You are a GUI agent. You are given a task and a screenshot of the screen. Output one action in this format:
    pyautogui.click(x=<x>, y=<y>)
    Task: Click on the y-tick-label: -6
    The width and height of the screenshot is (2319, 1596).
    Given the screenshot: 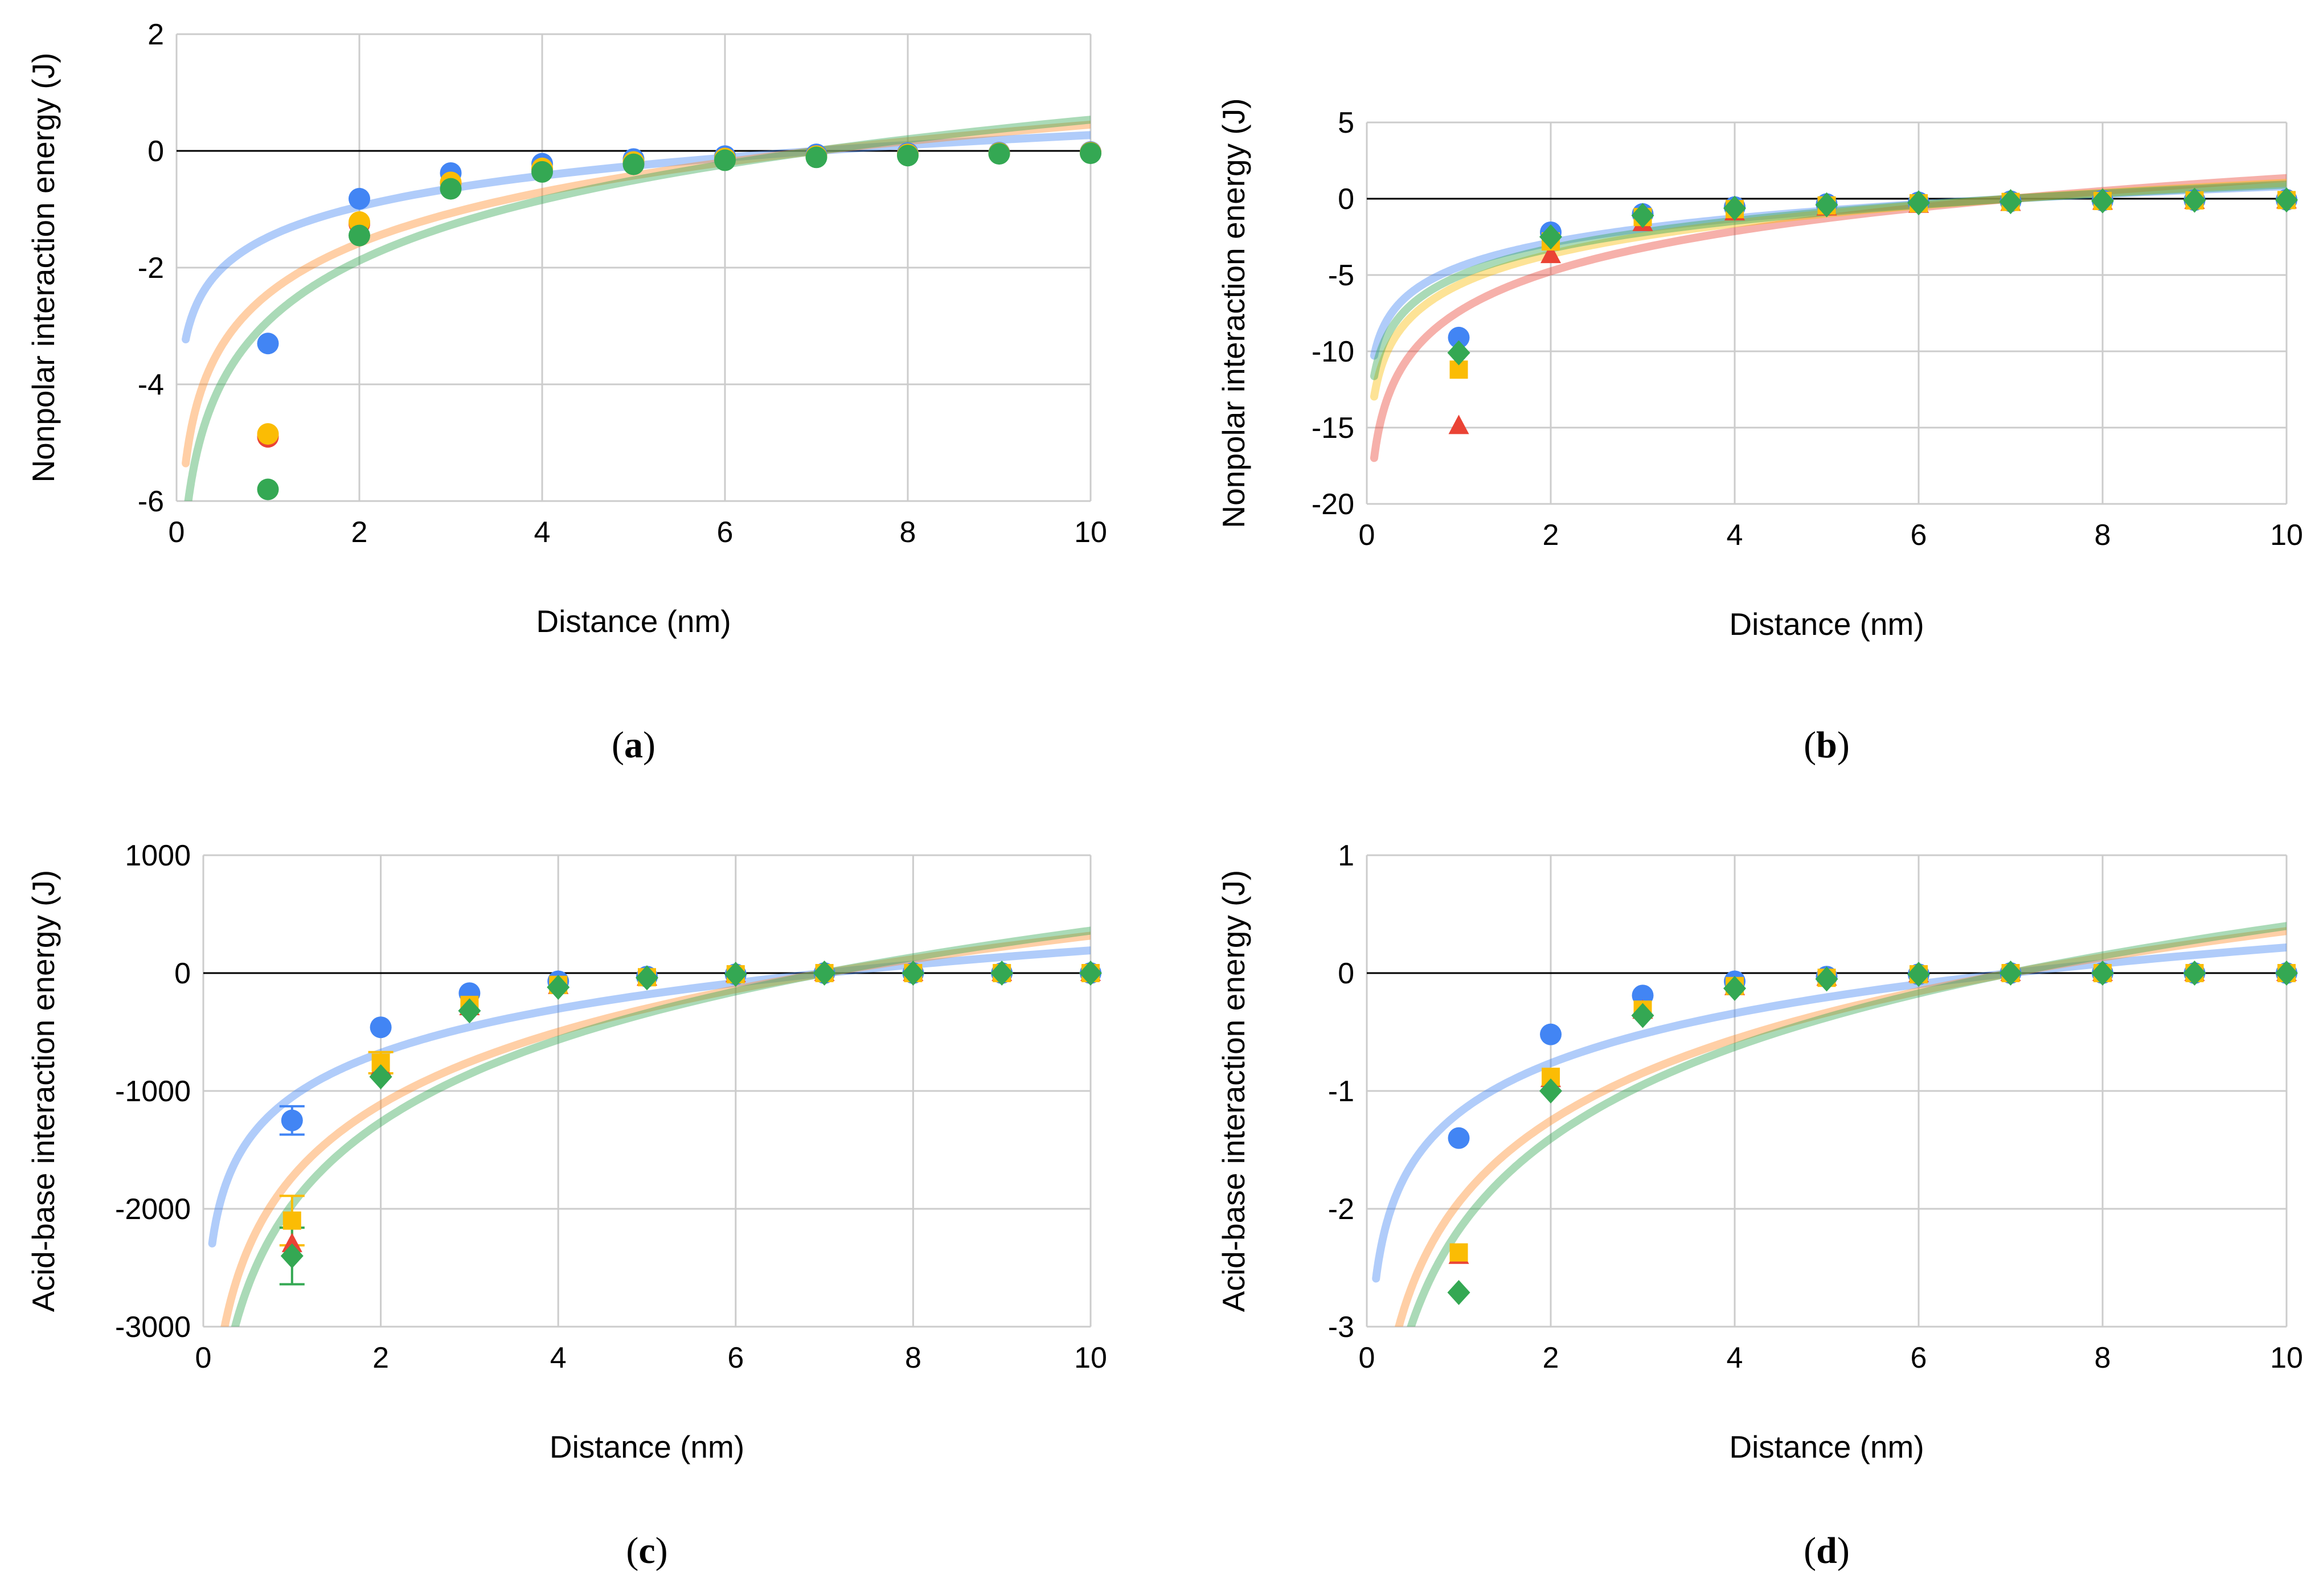 What is the action you would take?
    pyautogui.click(x=151, y=502)
    